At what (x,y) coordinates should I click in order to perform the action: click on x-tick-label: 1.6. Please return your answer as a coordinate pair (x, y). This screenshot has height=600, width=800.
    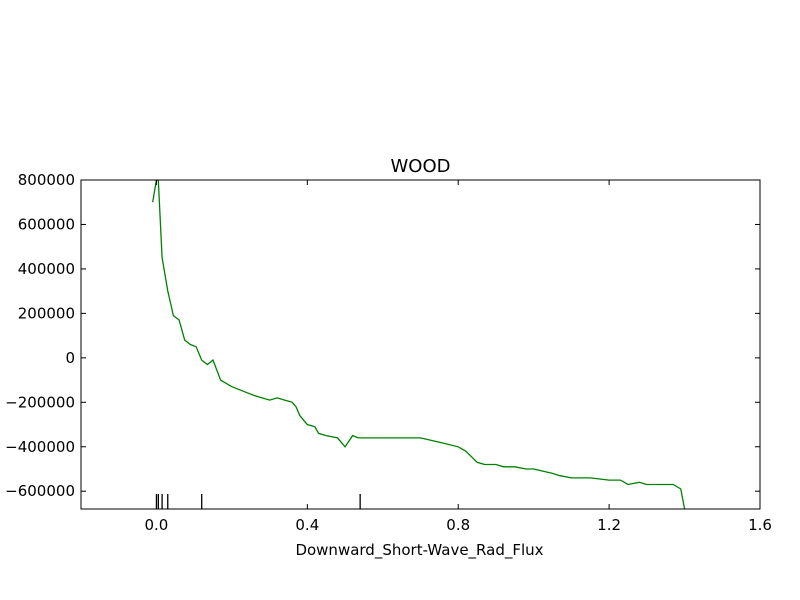
    Looking at the image, I should click on (760, 525).